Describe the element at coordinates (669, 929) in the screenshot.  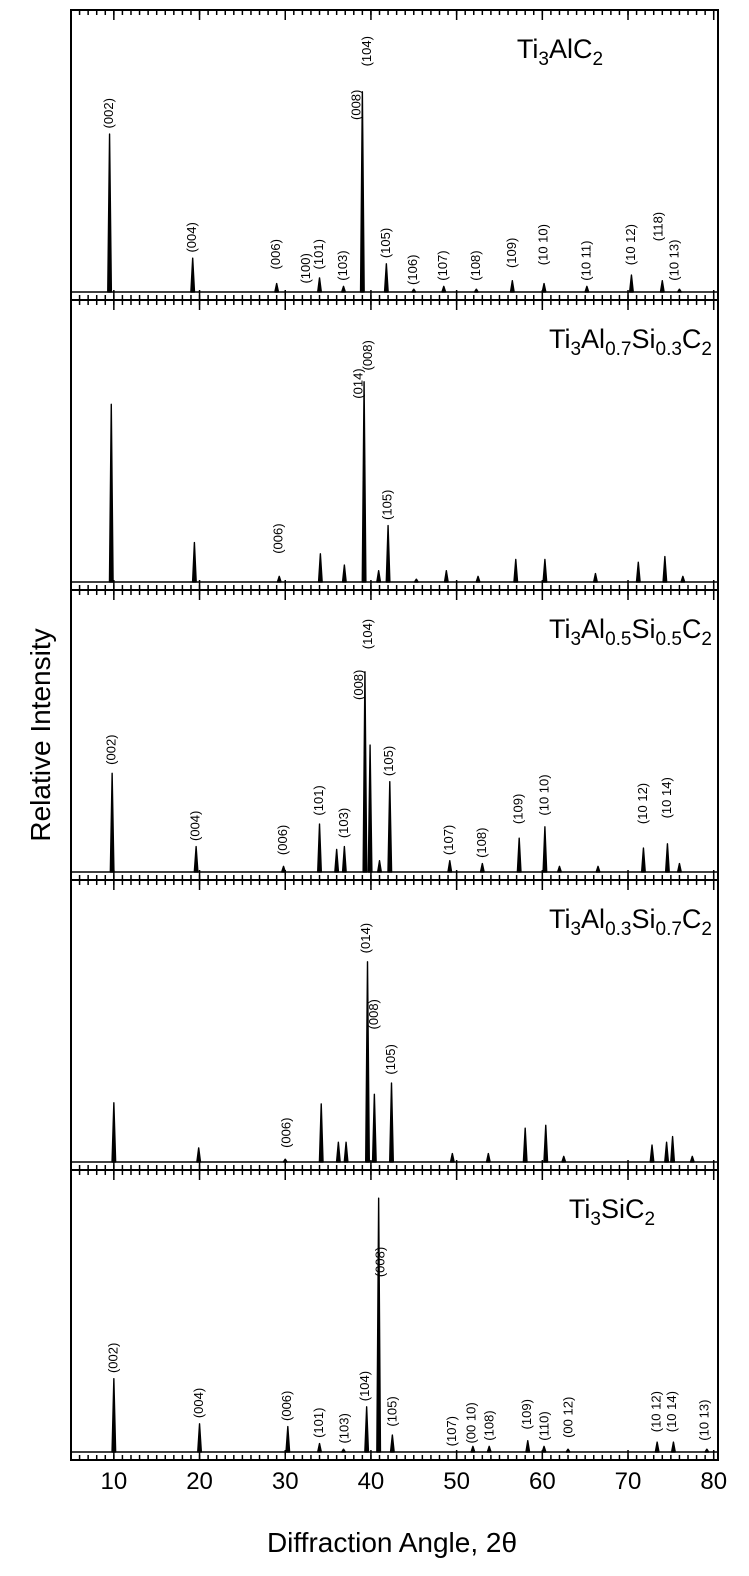
I see `title-subscript: 0.7` at that location.